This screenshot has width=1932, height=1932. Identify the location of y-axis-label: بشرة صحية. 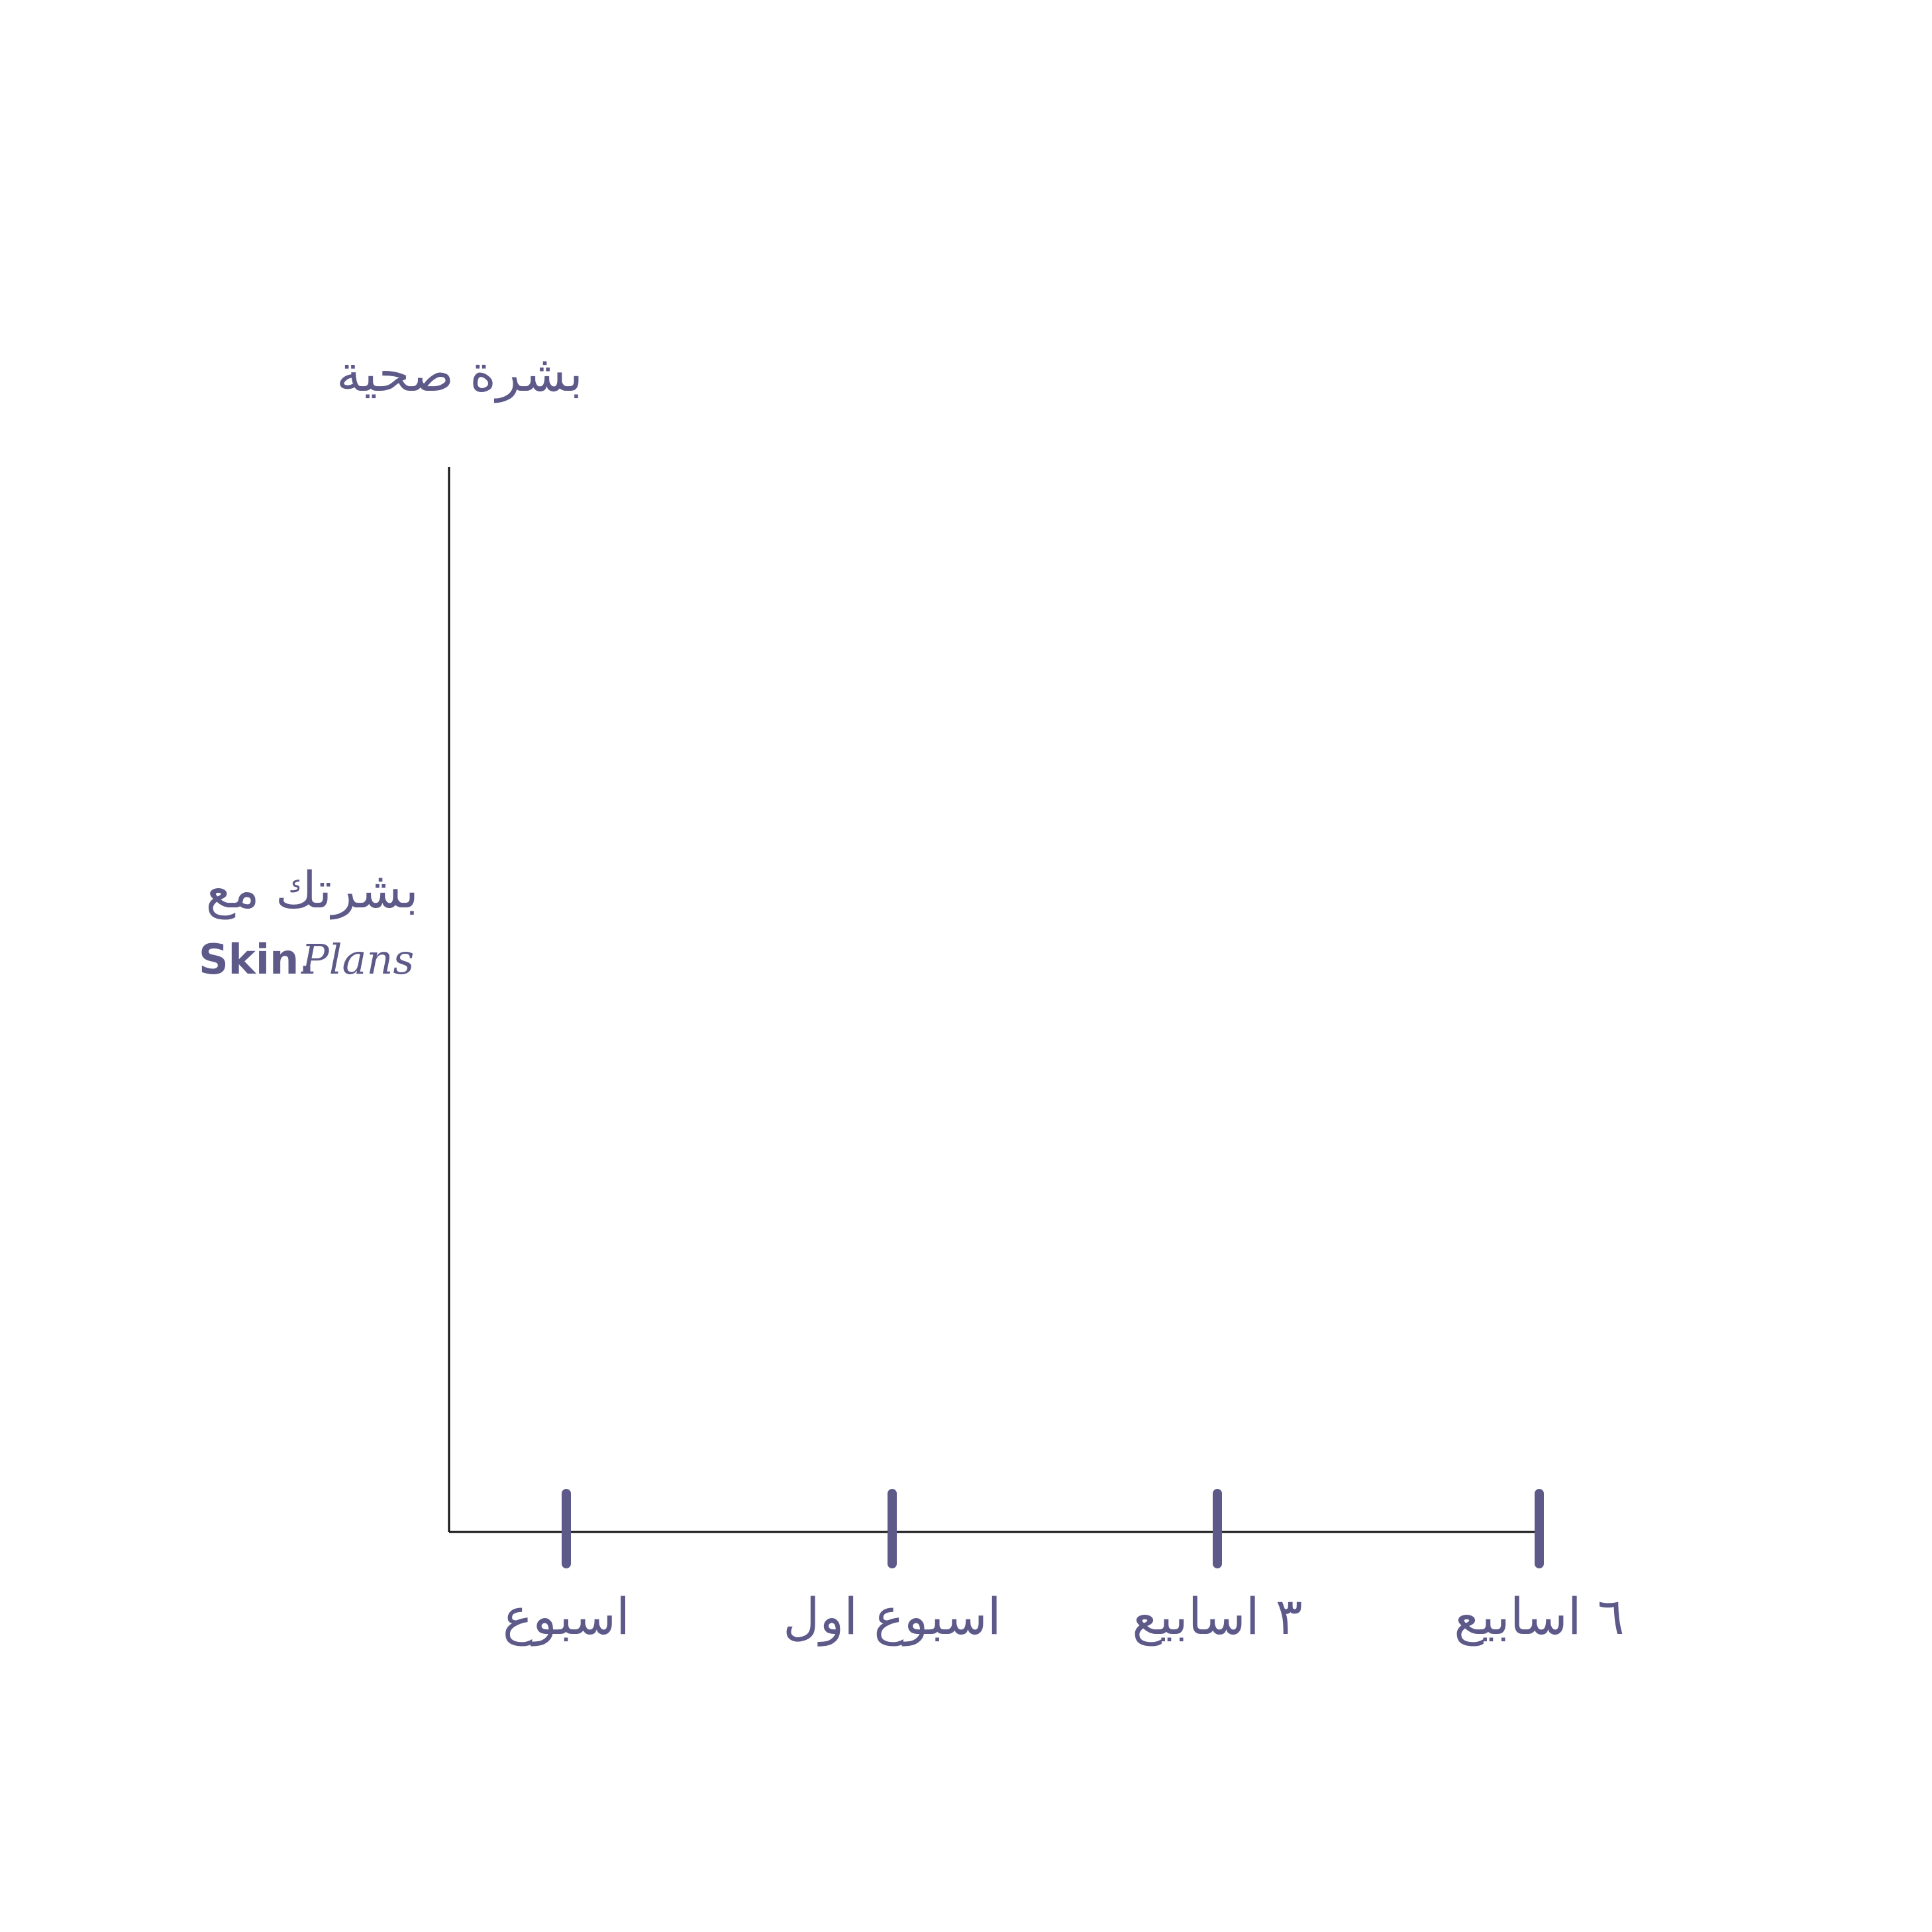
(459, 373).